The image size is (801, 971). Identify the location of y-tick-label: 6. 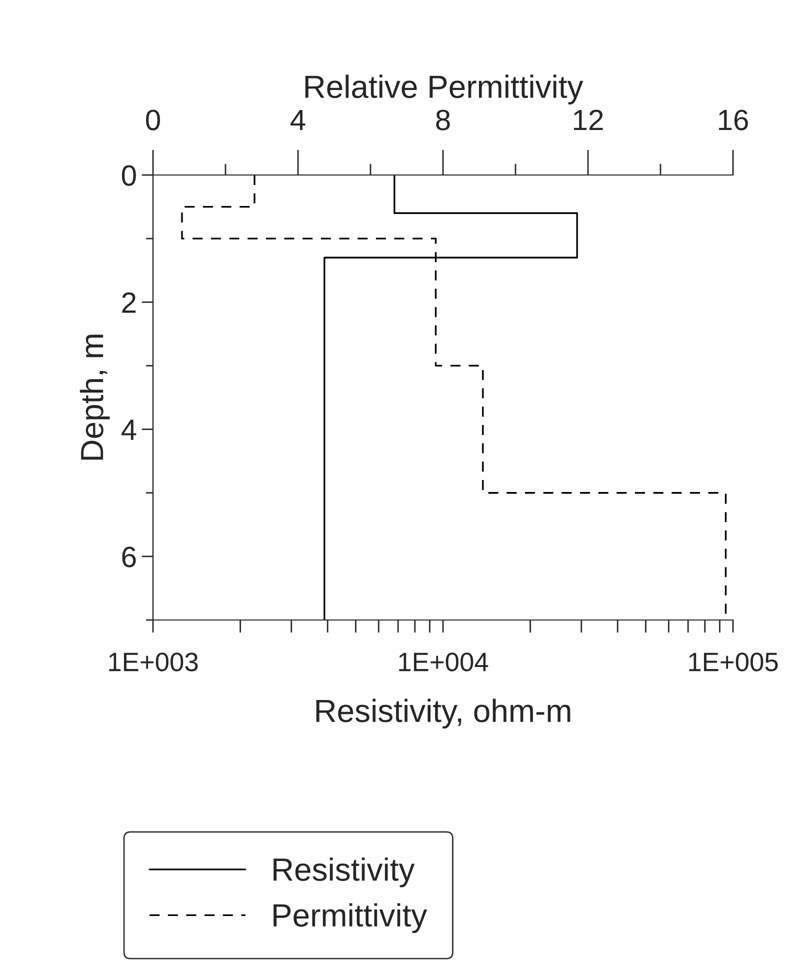
(129, 557).